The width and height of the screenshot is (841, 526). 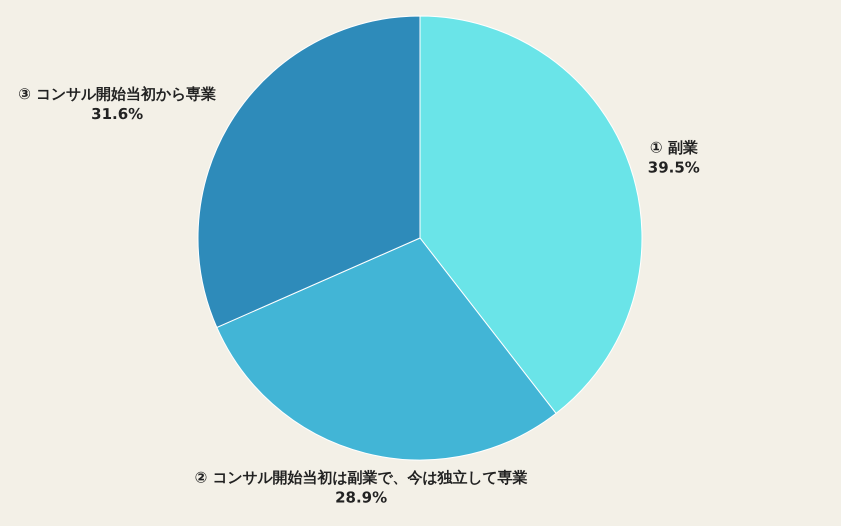 What do you see at coordinates (117, 93) in the screenshot?
I see `slice-label: ③ コンサル開始当初から専業` at bounding box center [117, 93].